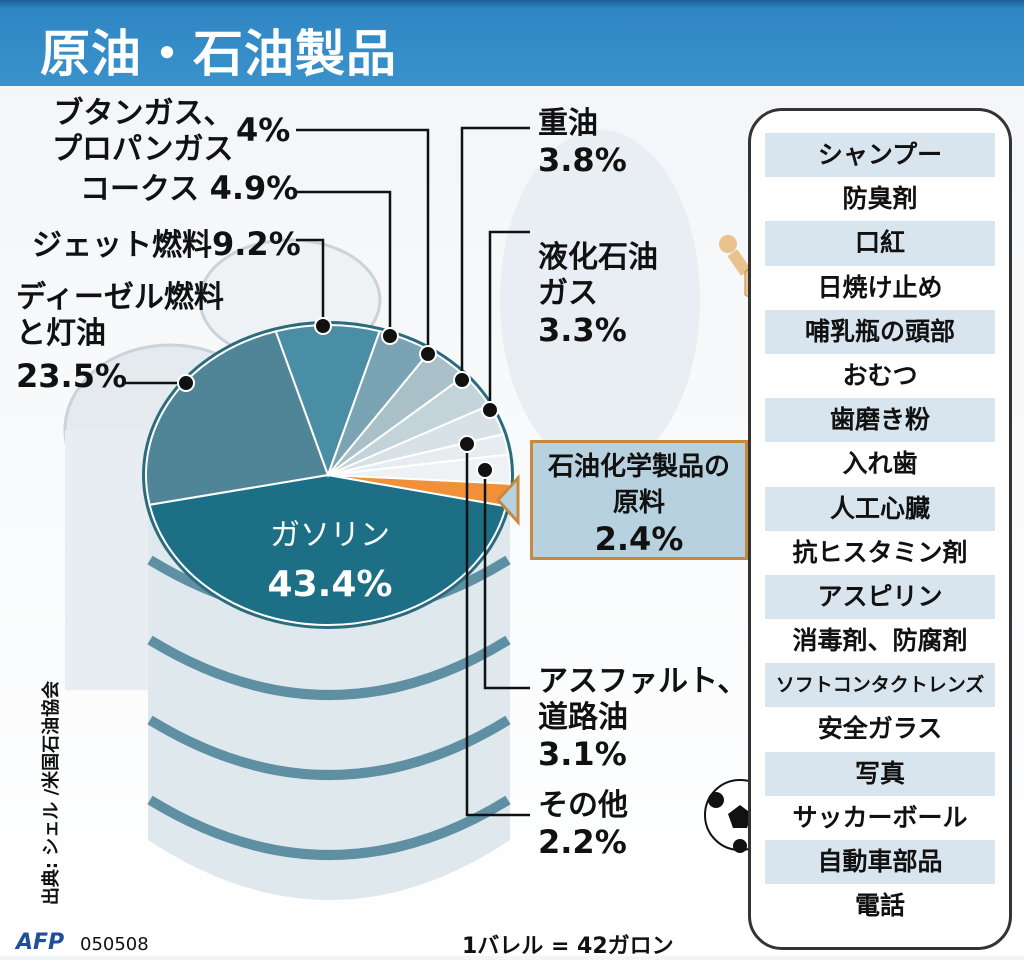 The image size is (1024, 960). I want to click on product-item: 入れ歯, so click(880, 464).